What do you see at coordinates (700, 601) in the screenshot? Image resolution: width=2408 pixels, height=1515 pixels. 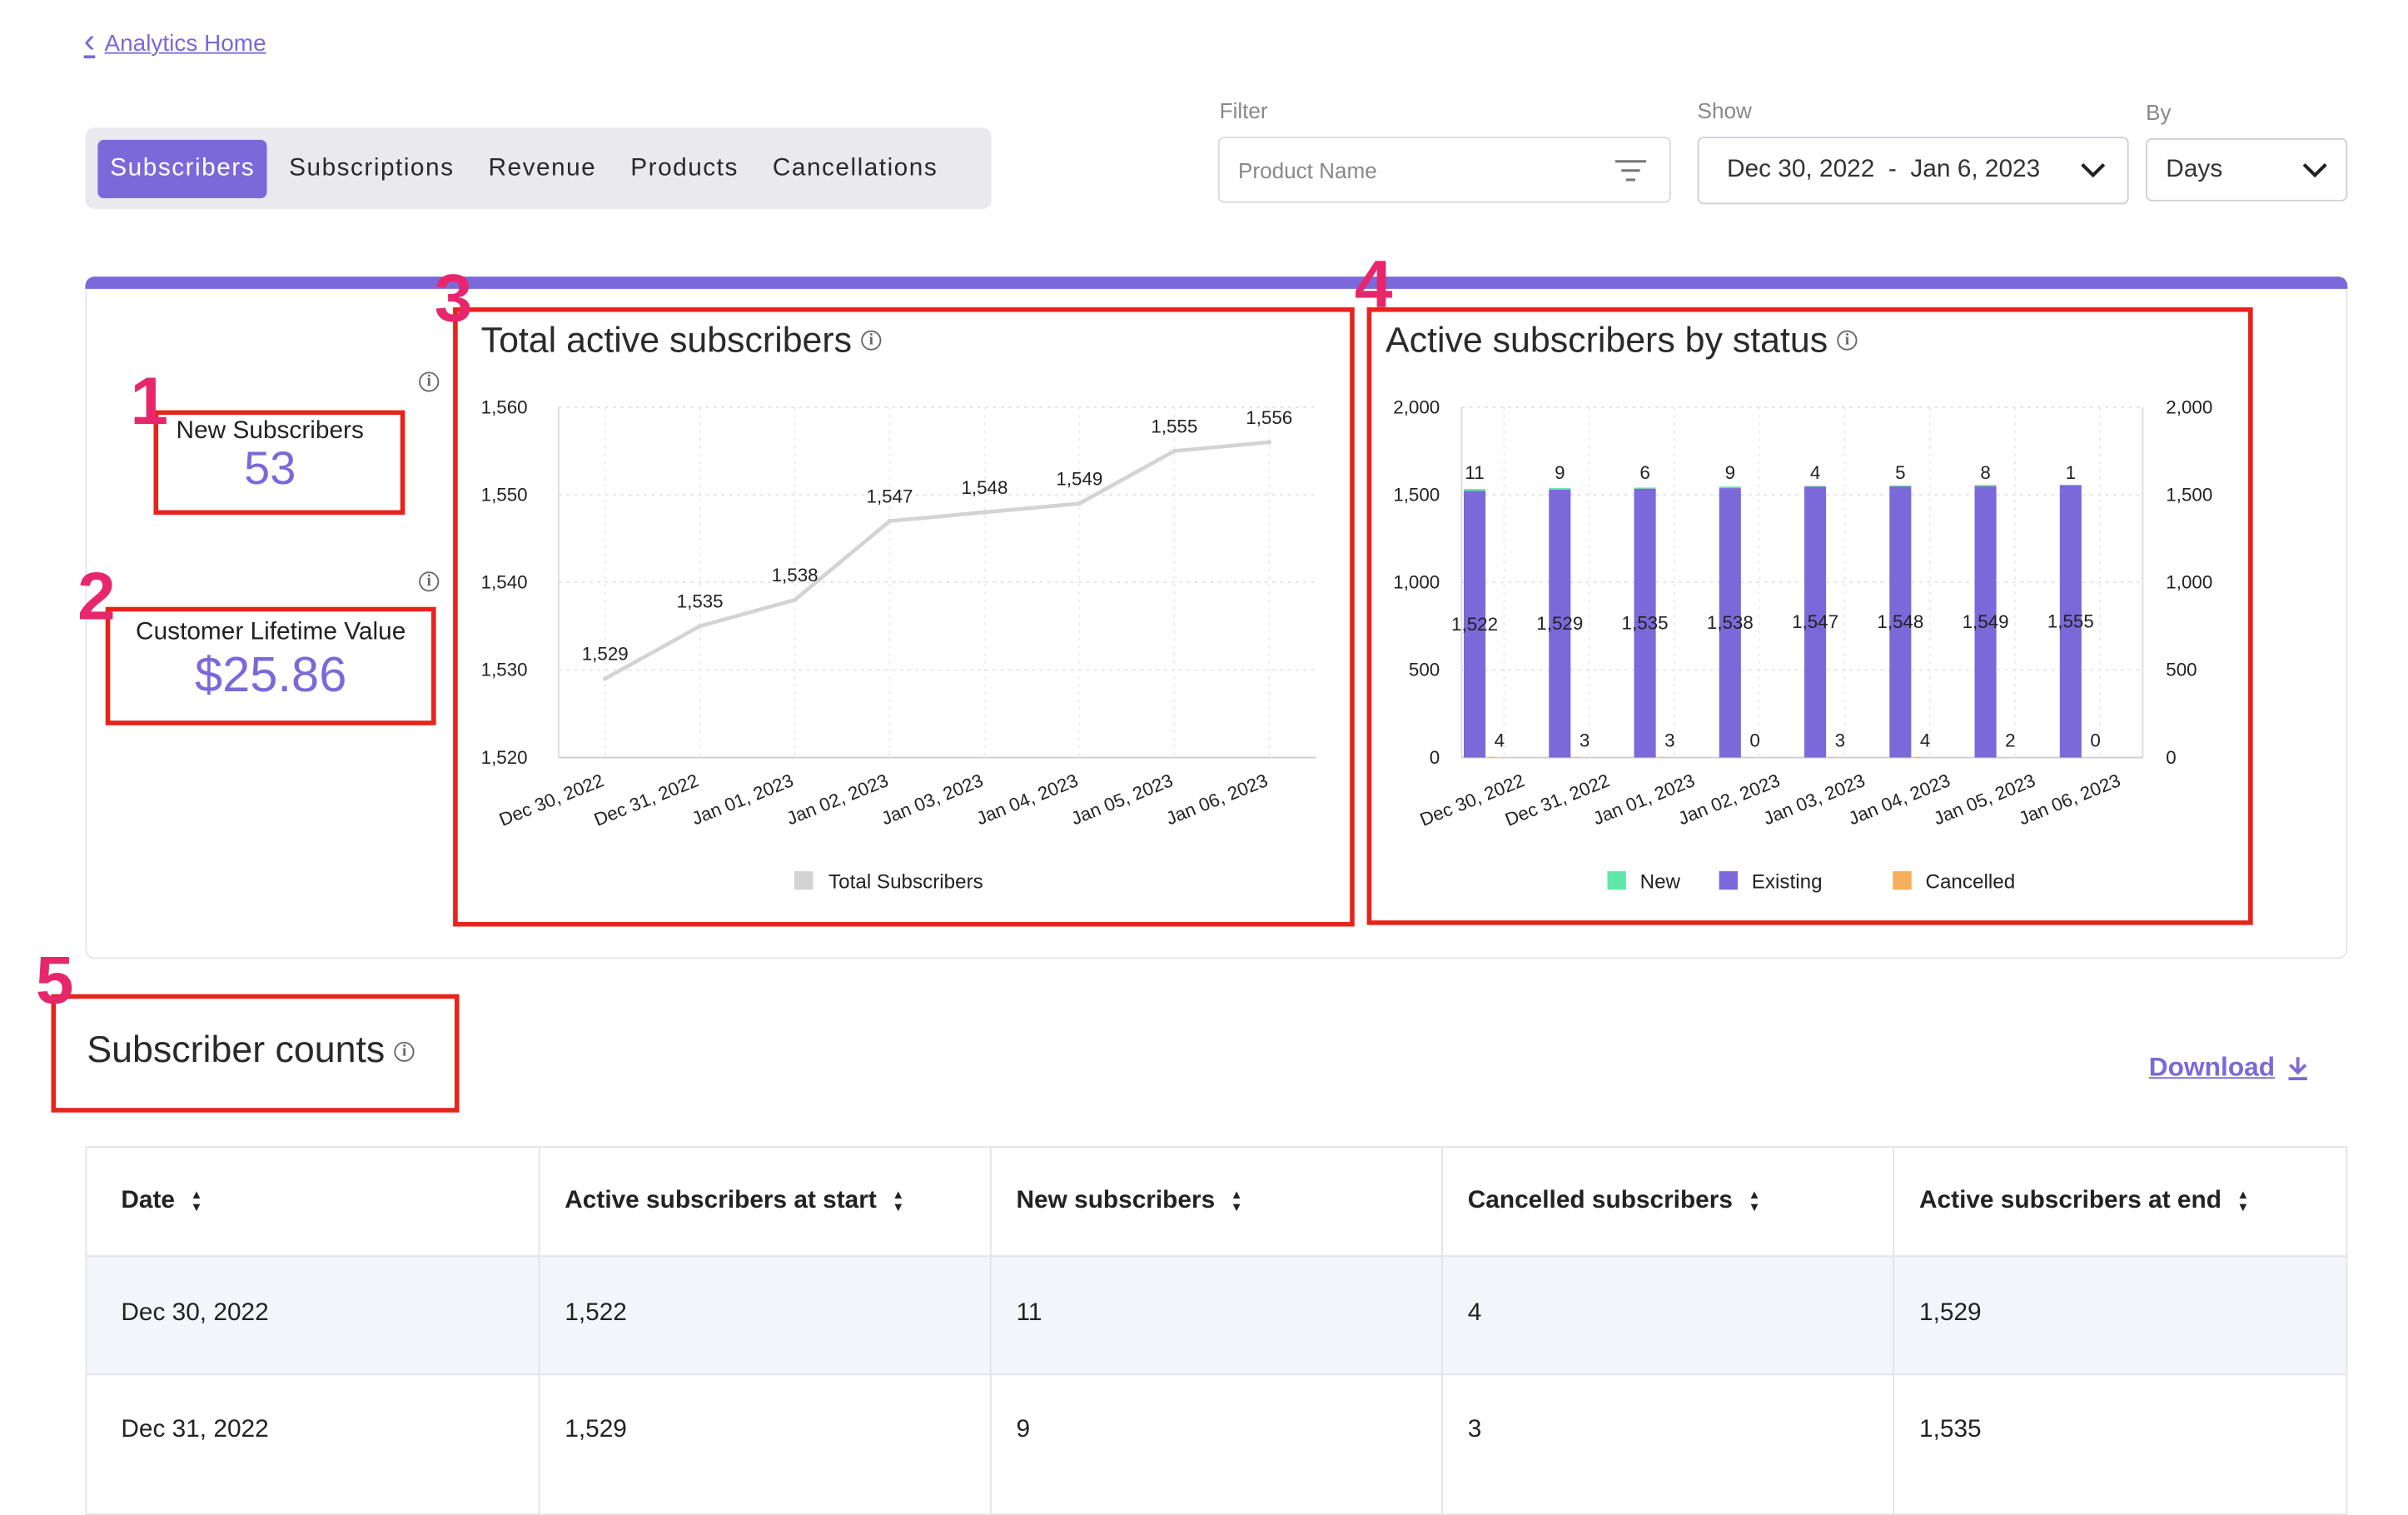 I see `data-label: 1,535` at bounding box center [700, 601].